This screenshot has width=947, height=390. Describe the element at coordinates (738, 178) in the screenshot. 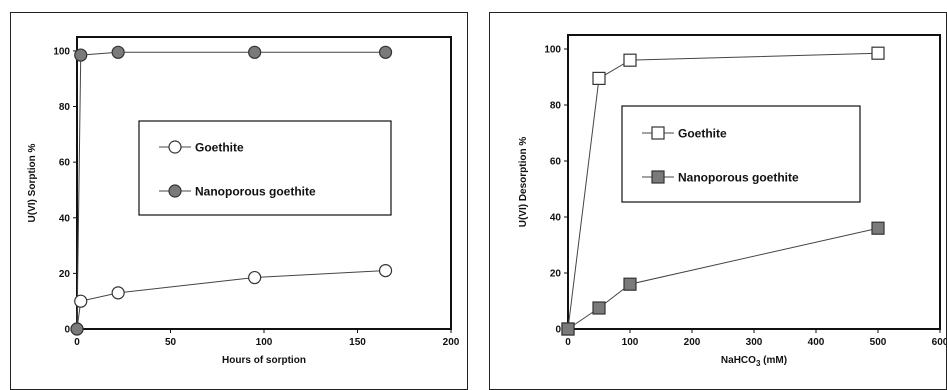

I see `desorption-legend-label: Nanoporous goethite` at that location.